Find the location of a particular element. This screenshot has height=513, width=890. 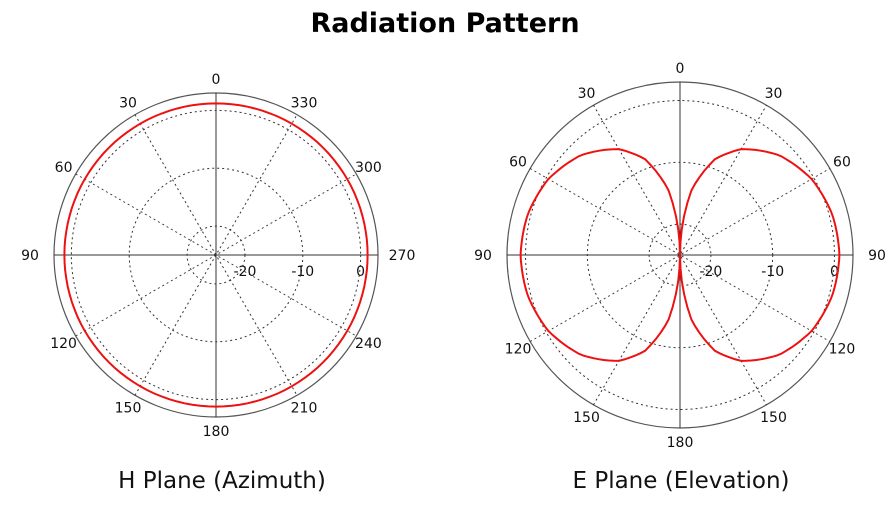

grid-spoke is located at coordinates (216, 255).